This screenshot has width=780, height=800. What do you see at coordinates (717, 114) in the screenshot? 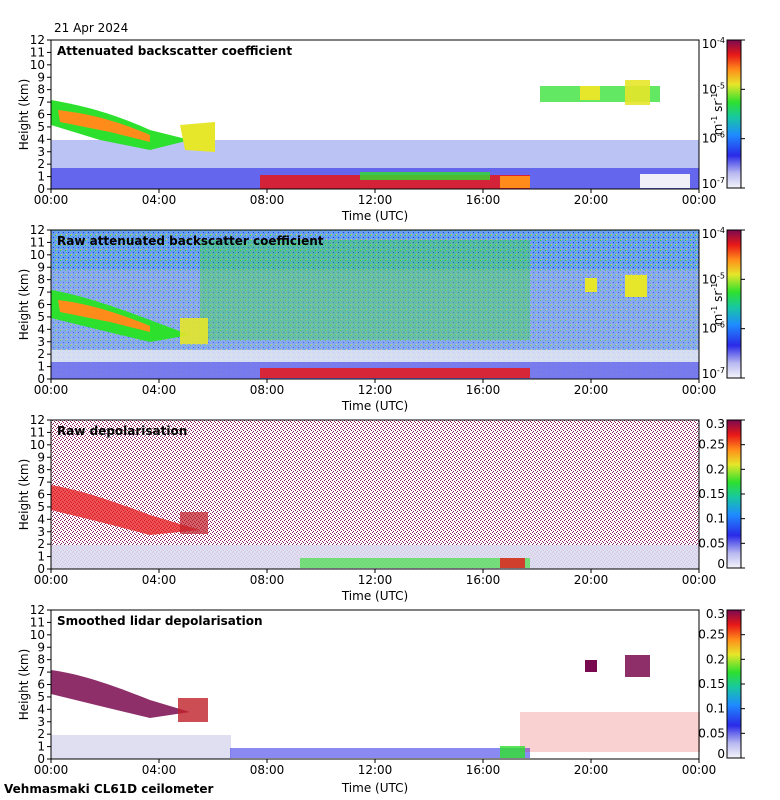
I see `panel-1-colorbar-unit: m-1 sr-1` at bounding box center [717, 114].